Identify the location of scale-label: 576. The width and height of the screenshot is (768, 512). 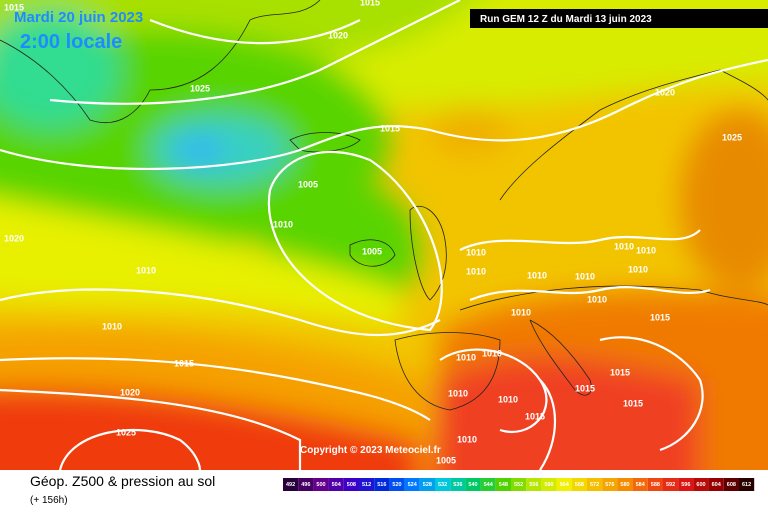
(609, 485).